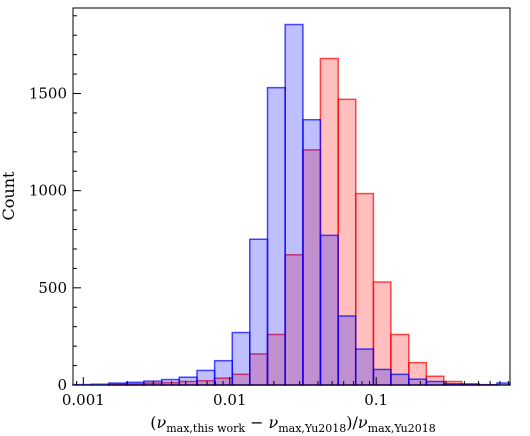 This screenshot has height=436, width=530. What do you see at coordinates (273, 422) in the screenshot?
I see `x-label-nu-2: ν` at bounding box center [273, 422].